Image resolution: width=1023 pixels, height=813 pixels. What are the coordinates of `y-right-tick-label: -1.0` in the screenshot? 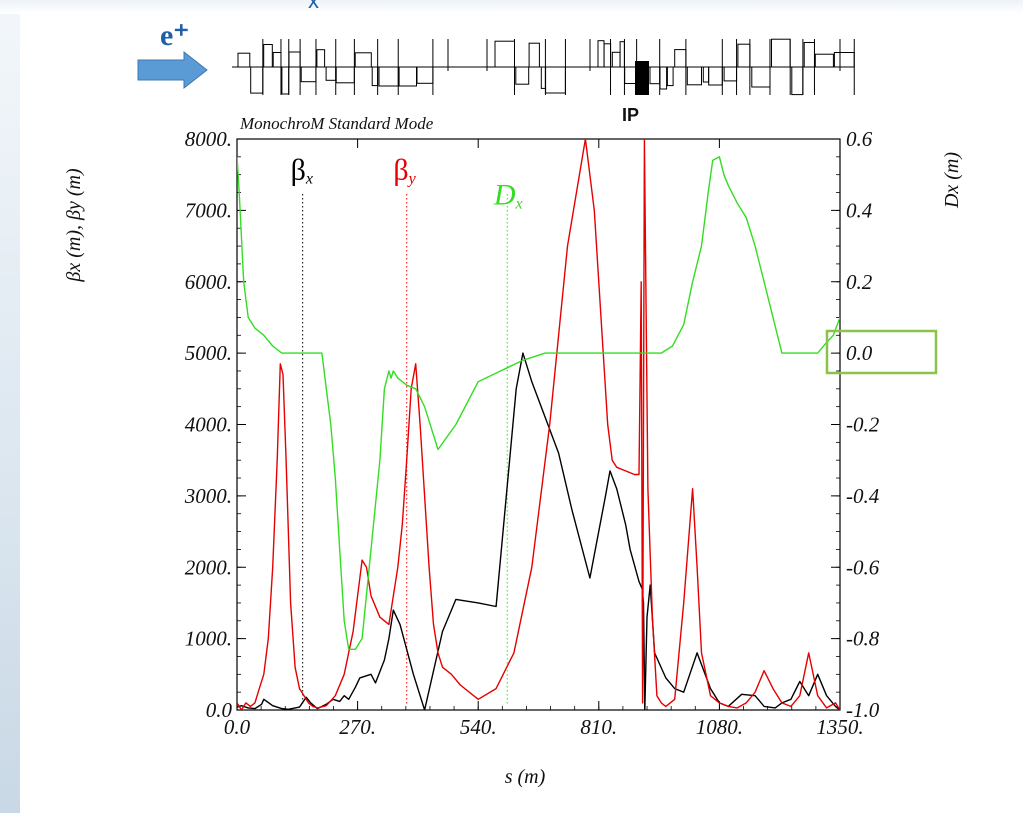 It's located at (863, 710).